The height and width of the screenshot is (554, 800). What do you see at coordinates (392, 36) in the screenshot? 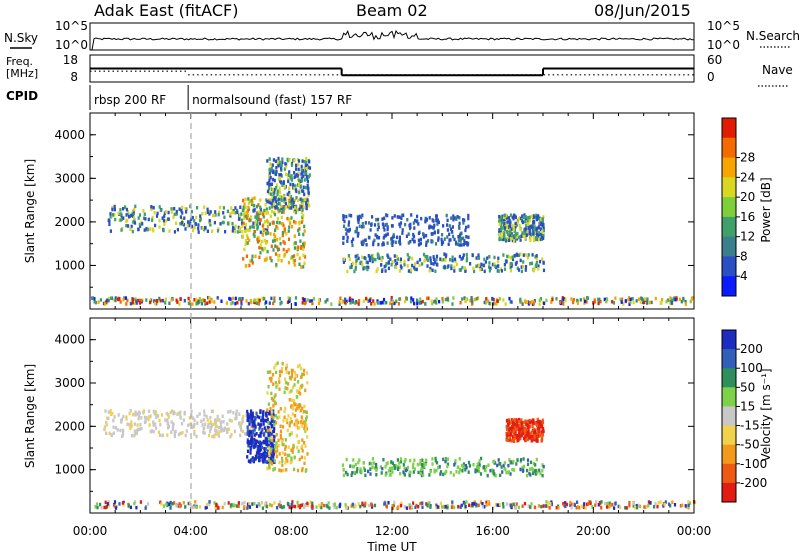
I see `nsky-panel-frame` at bounding box center [392, 36].